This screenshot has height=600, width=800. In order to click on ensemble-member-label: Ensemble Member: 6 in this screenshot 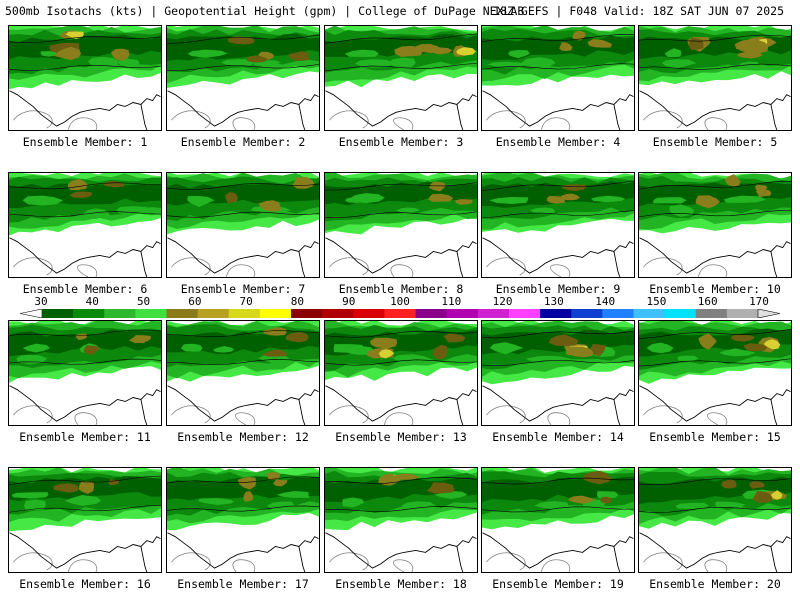, I will do `click(85, 289)`.